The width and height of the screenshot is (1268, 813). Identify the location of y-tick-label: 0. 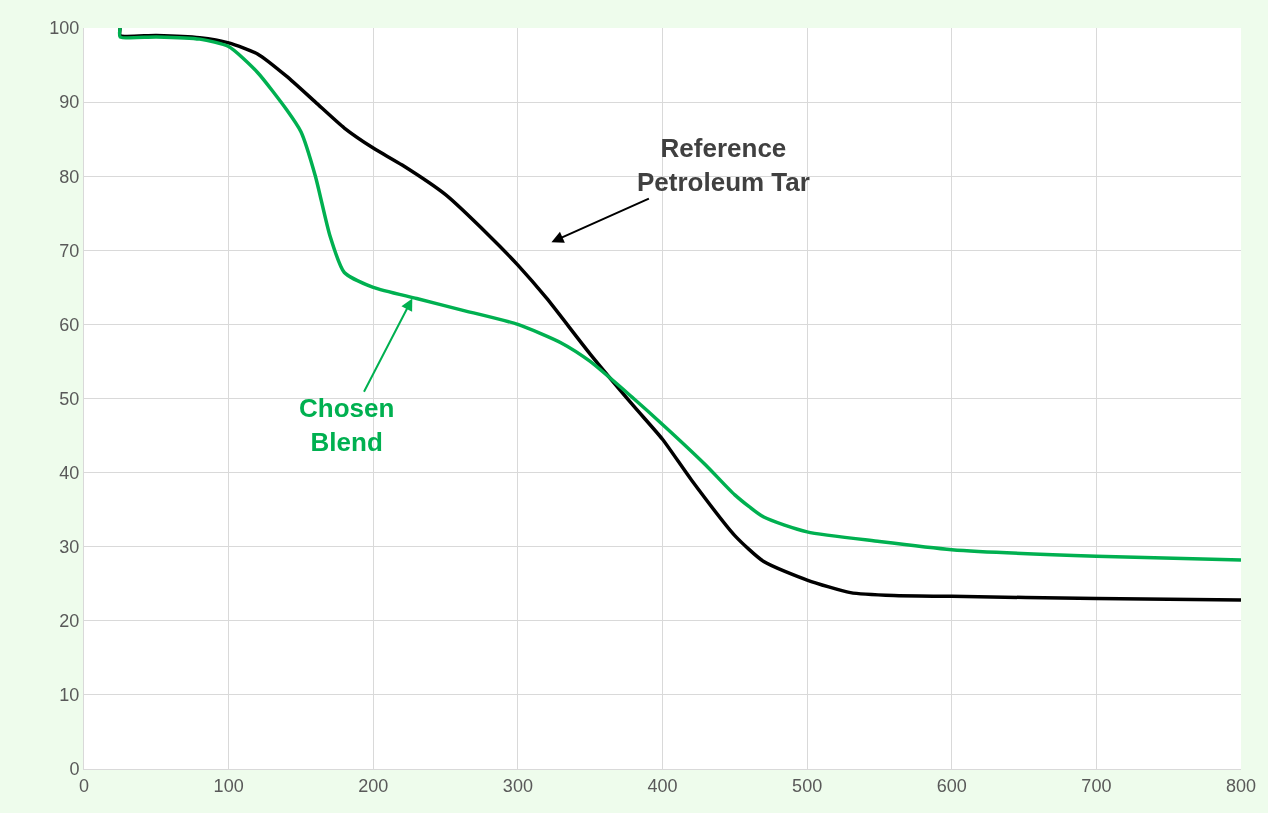
(74, 769).